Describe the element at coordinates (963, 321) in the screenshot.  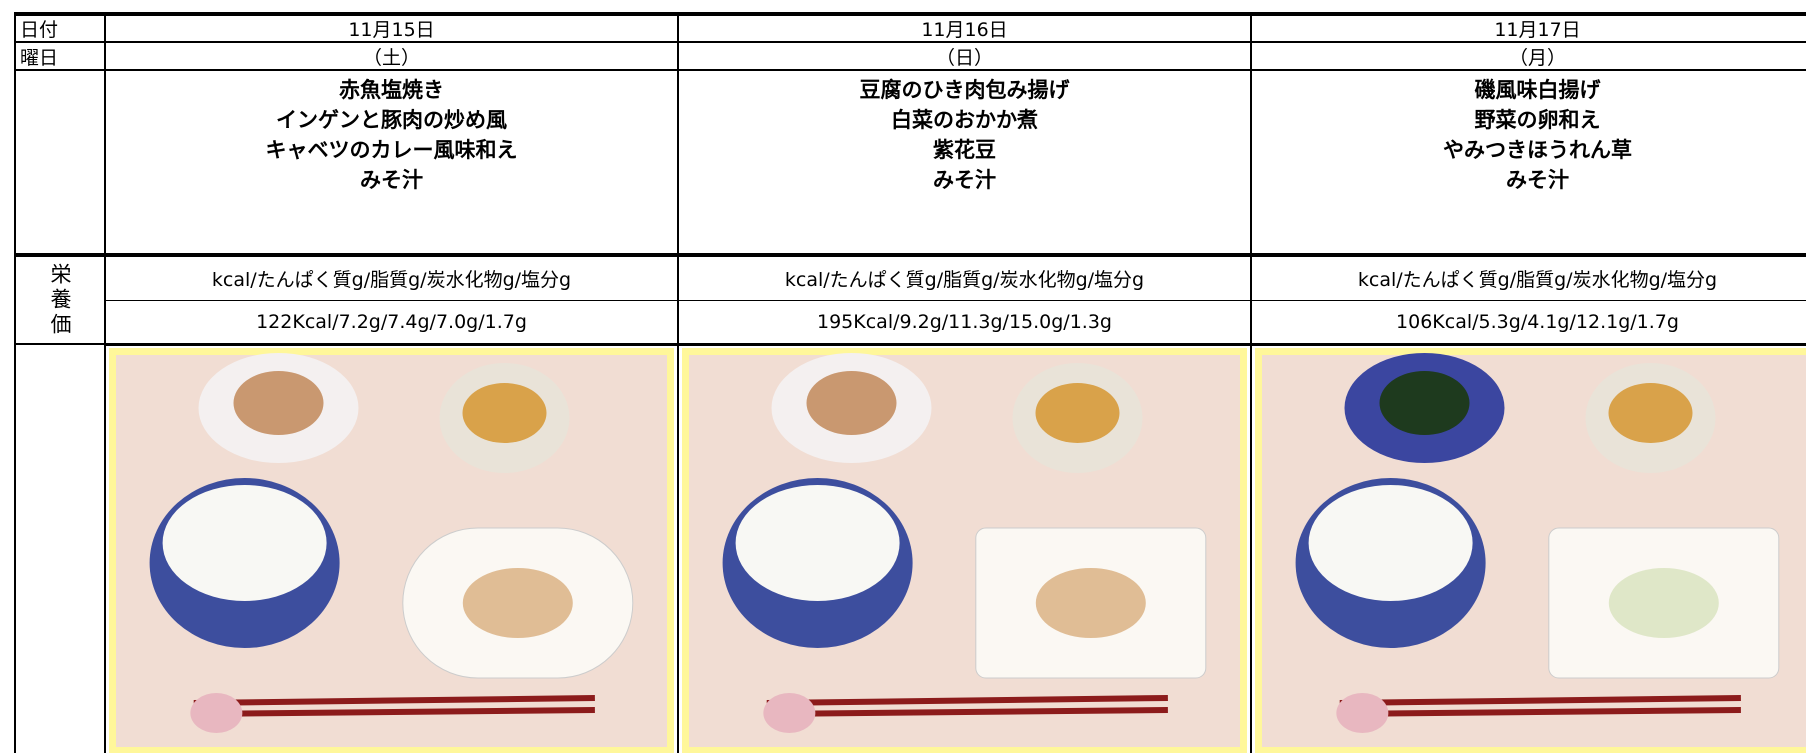
I see `nutrition-values: 195Kcal/9.2g/11.3g/15.0g/1.3g` at that location.